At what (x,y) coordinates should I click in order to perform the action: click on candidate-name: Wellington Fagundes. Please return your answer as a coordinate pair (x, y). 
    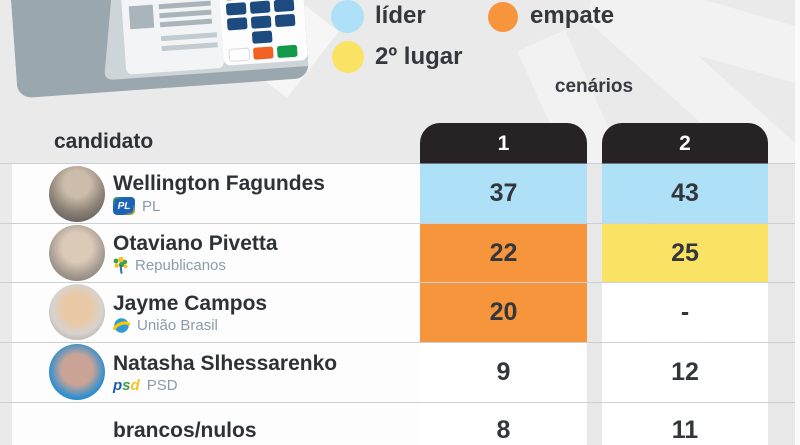
    Looking at the image, I should click on (219, 183).